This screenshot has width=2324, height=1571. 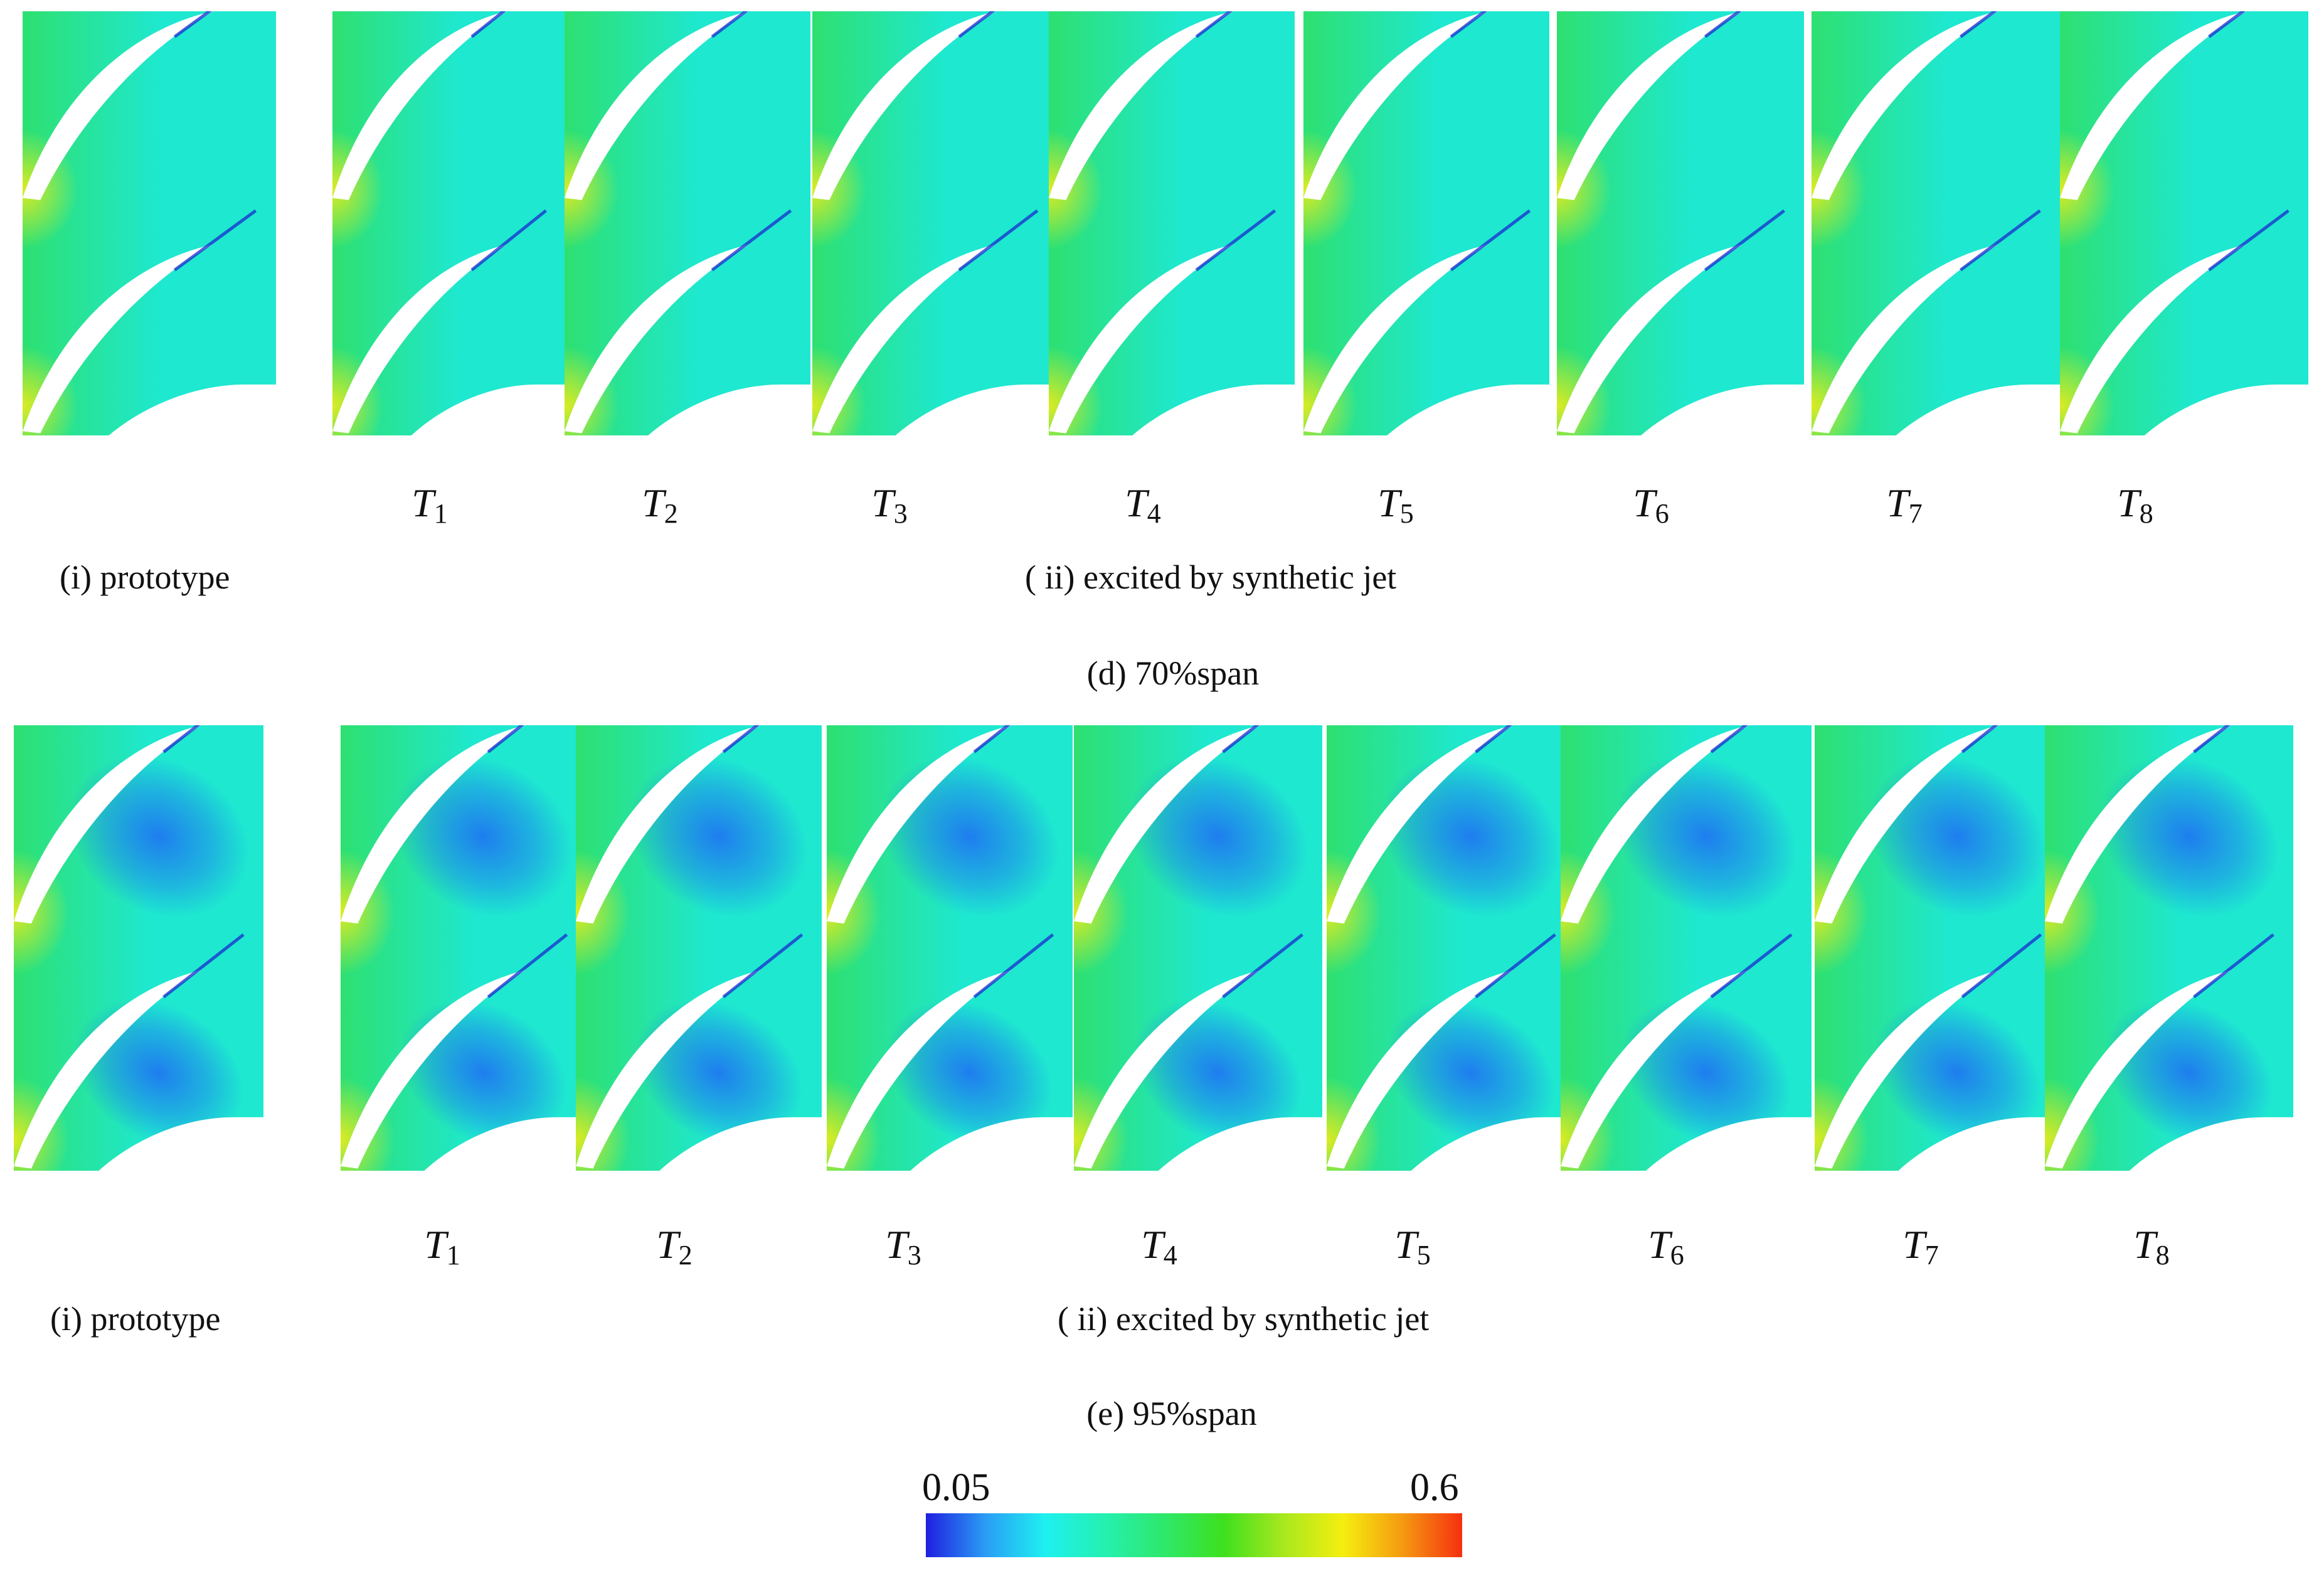 What do you see at coordinates (2135, 505) in the screenshot?
I see `case-label-70-t8: T8` at bounding box center [2135, 505].